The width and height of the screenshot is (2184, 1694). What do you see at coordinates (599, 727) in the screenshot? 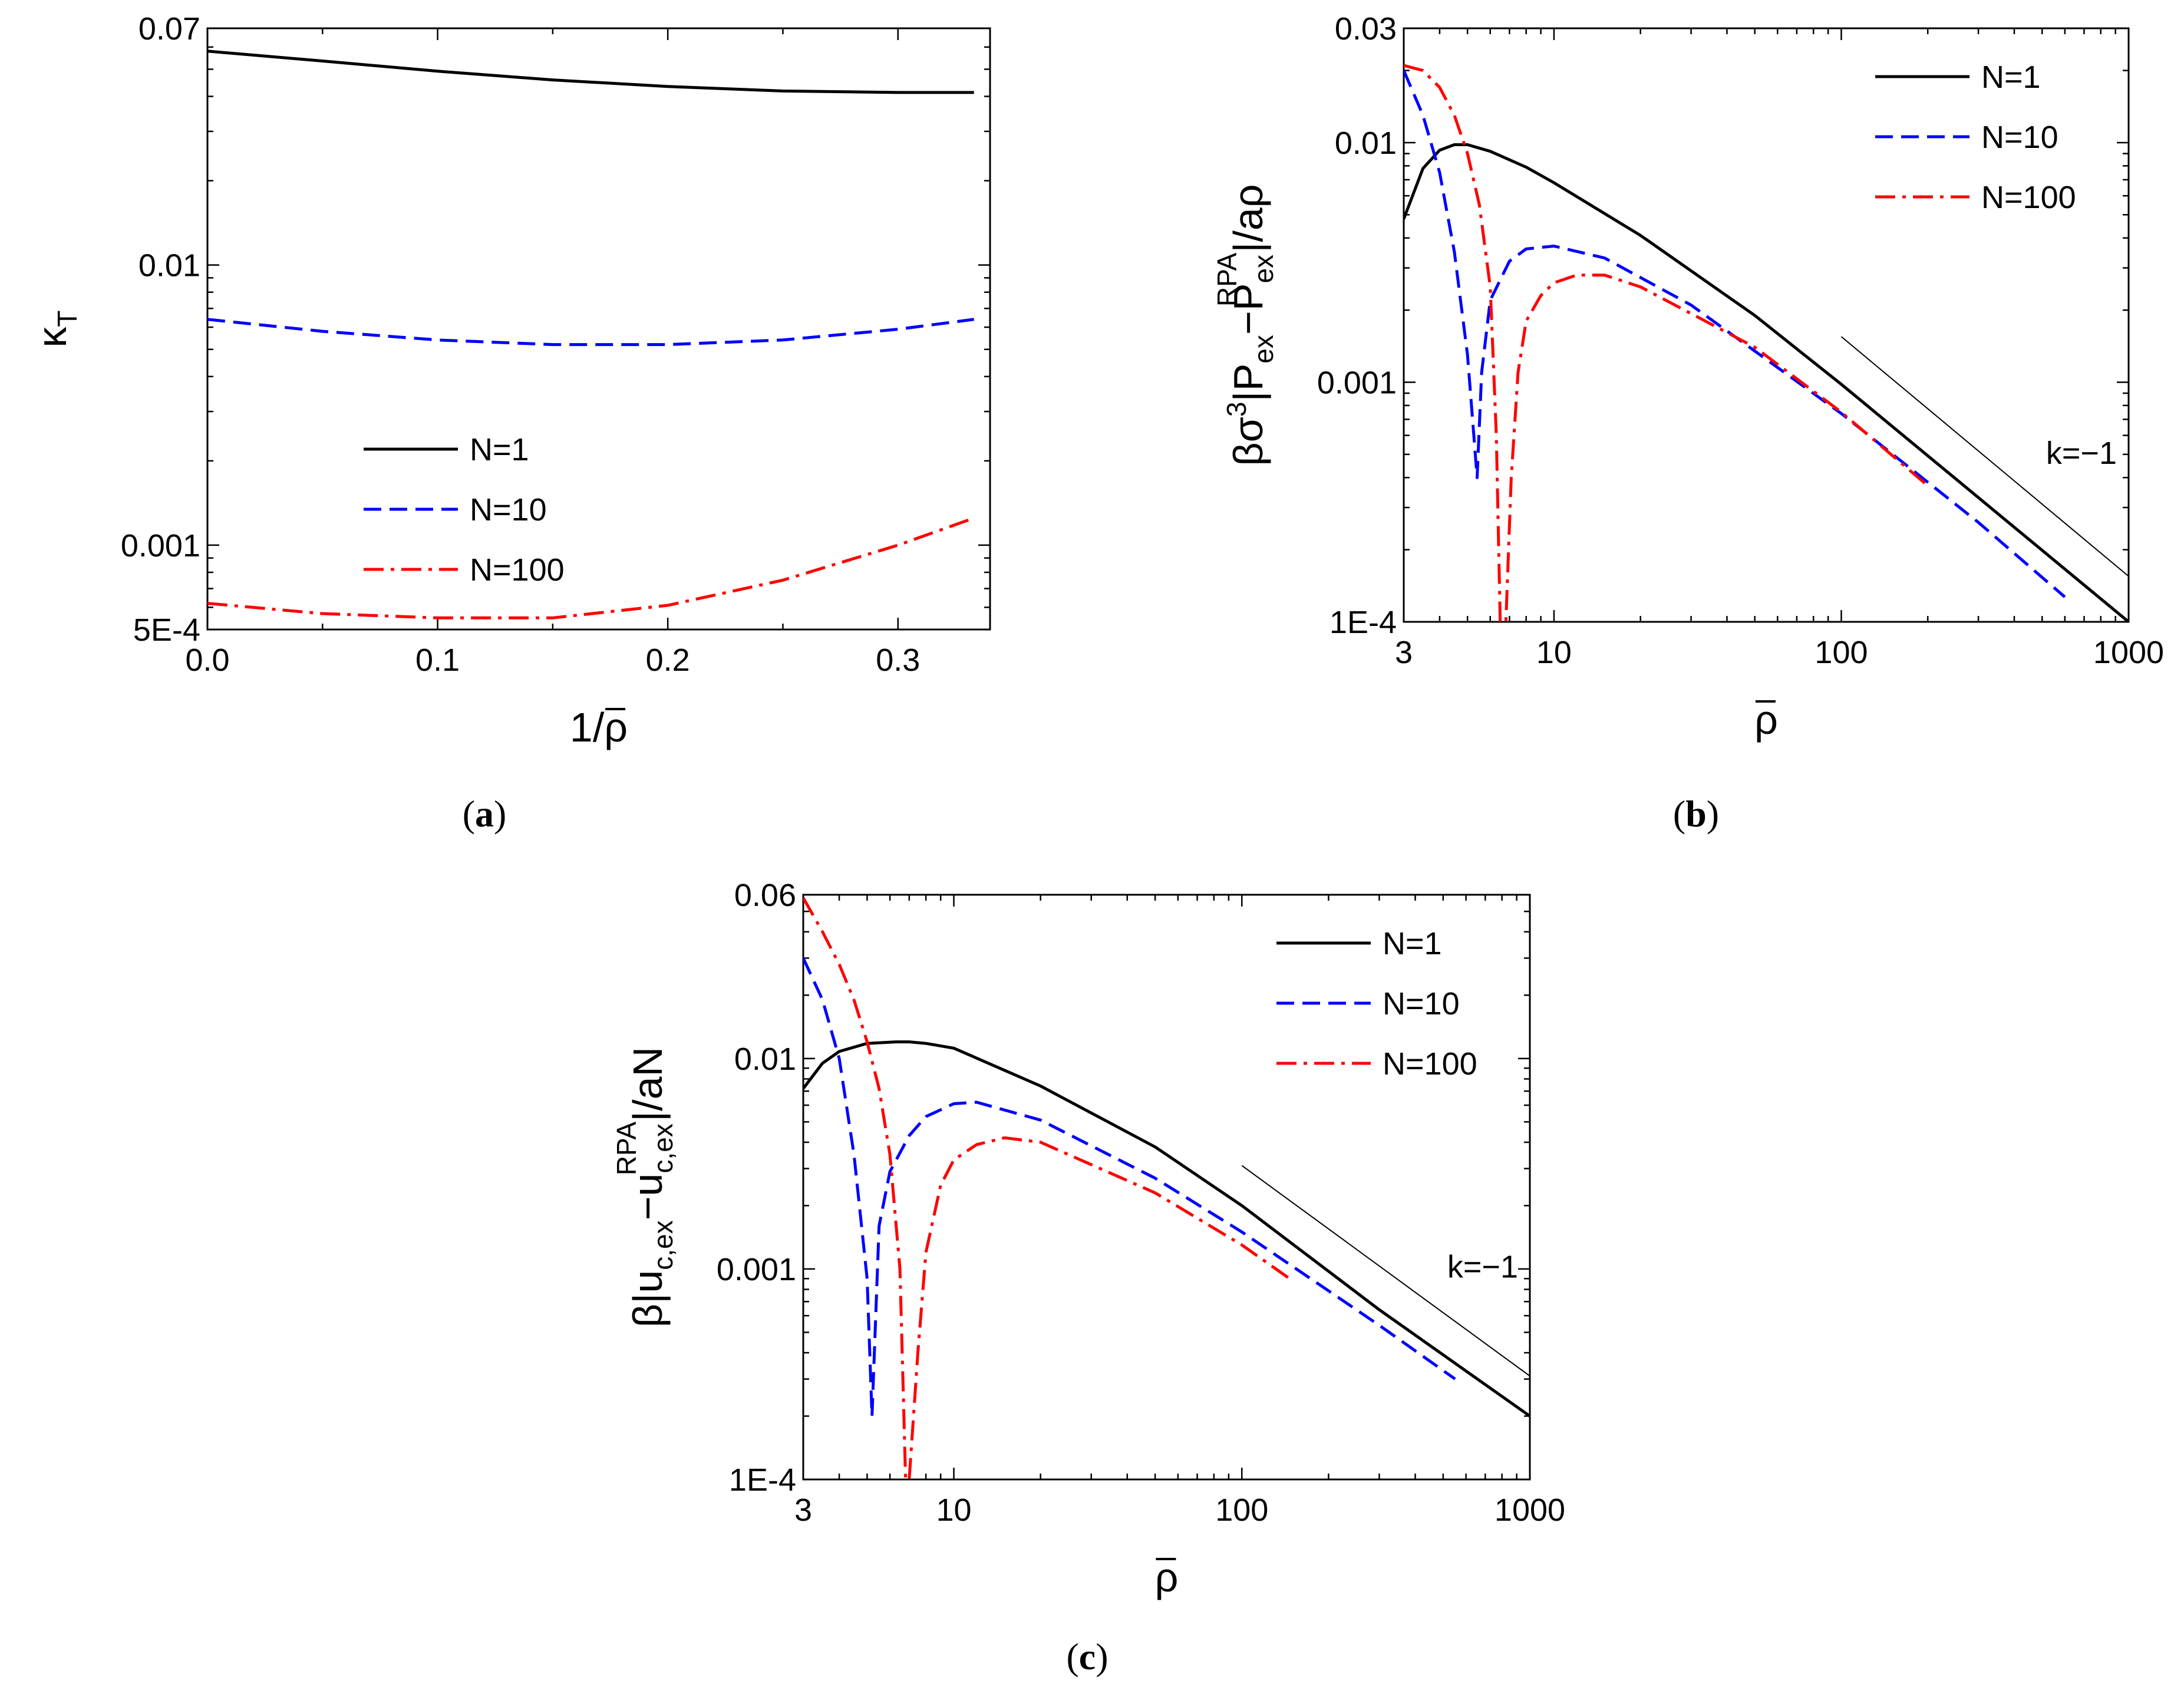
I see `x-axis-title: 1/ρ` at bounding box center [599, 727].